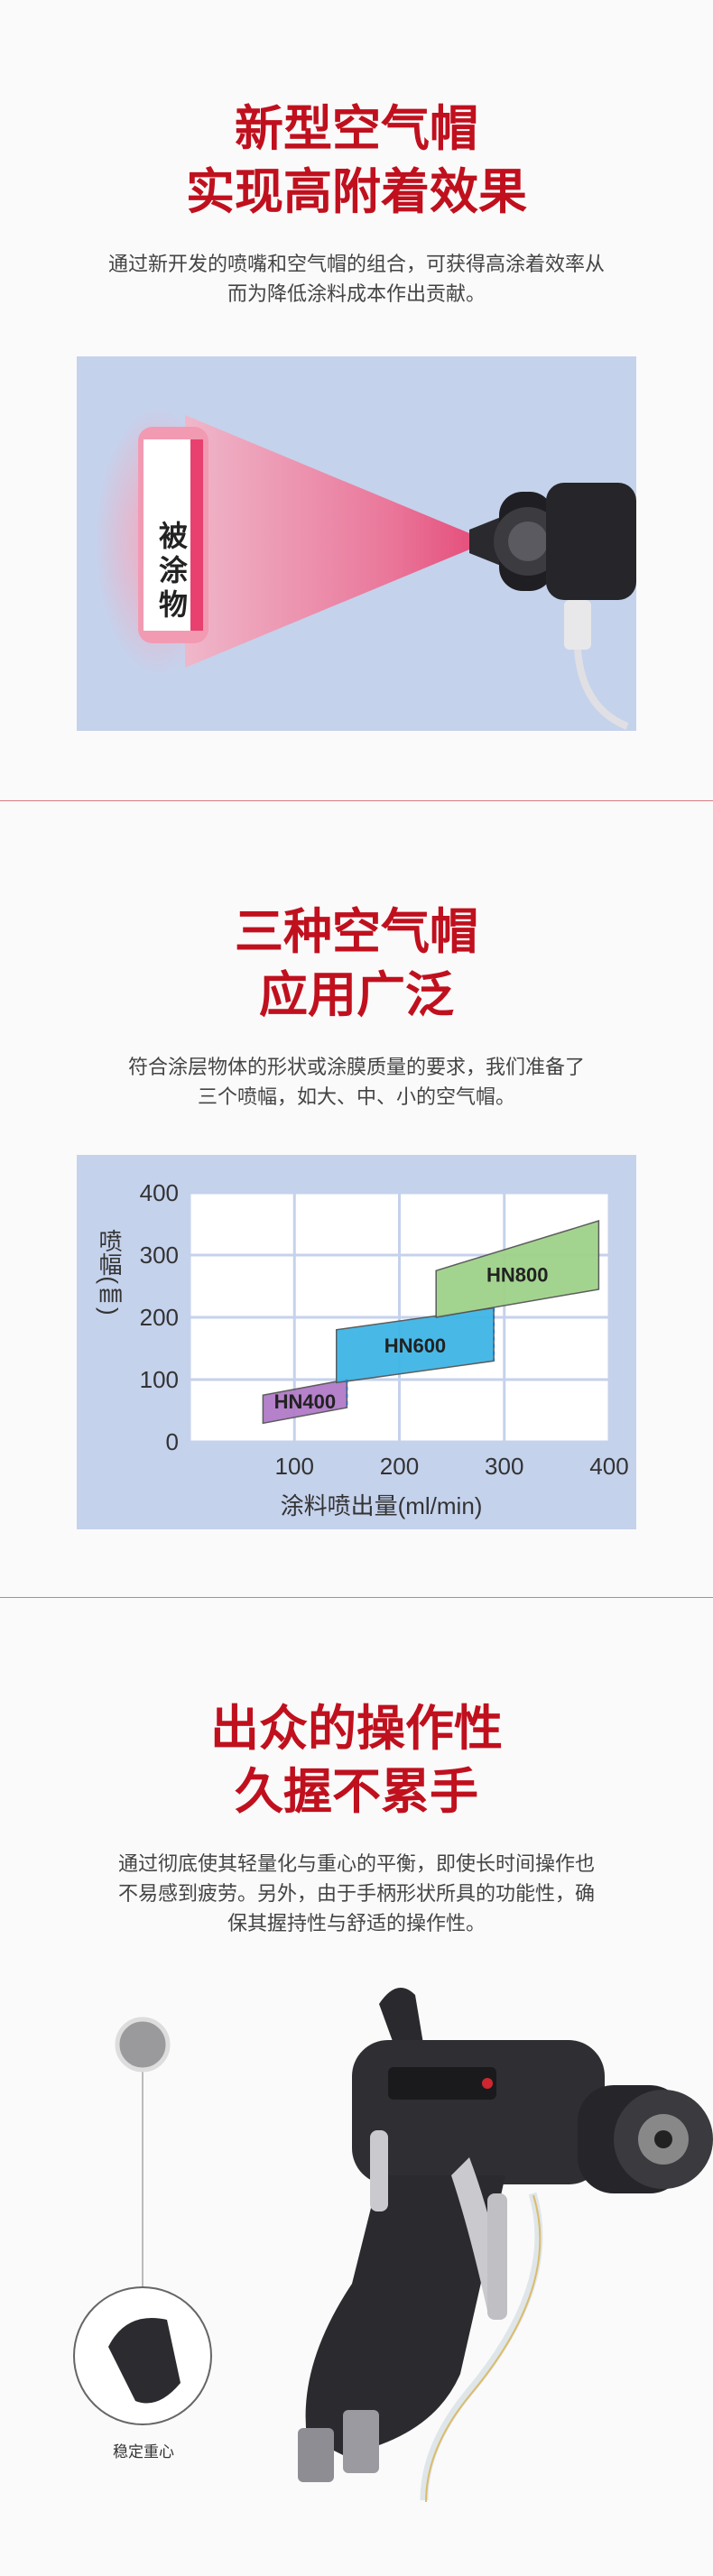 This screenshot has height=2576, width=713. What do you see at coordinates (356, 293) in the screenshot?
I see `section-description-line2: 而为降低涂料成本作出贡献。` at bounding box center [356, 293].